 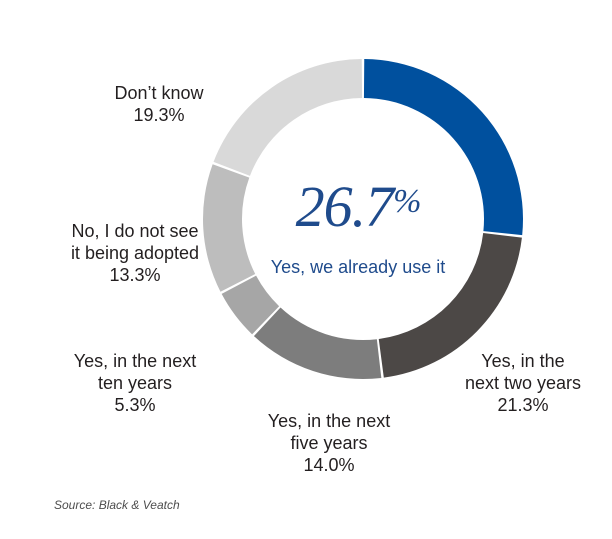 I want to click on source-note: Source: Black & Veatch, so click(x=117, y=505).